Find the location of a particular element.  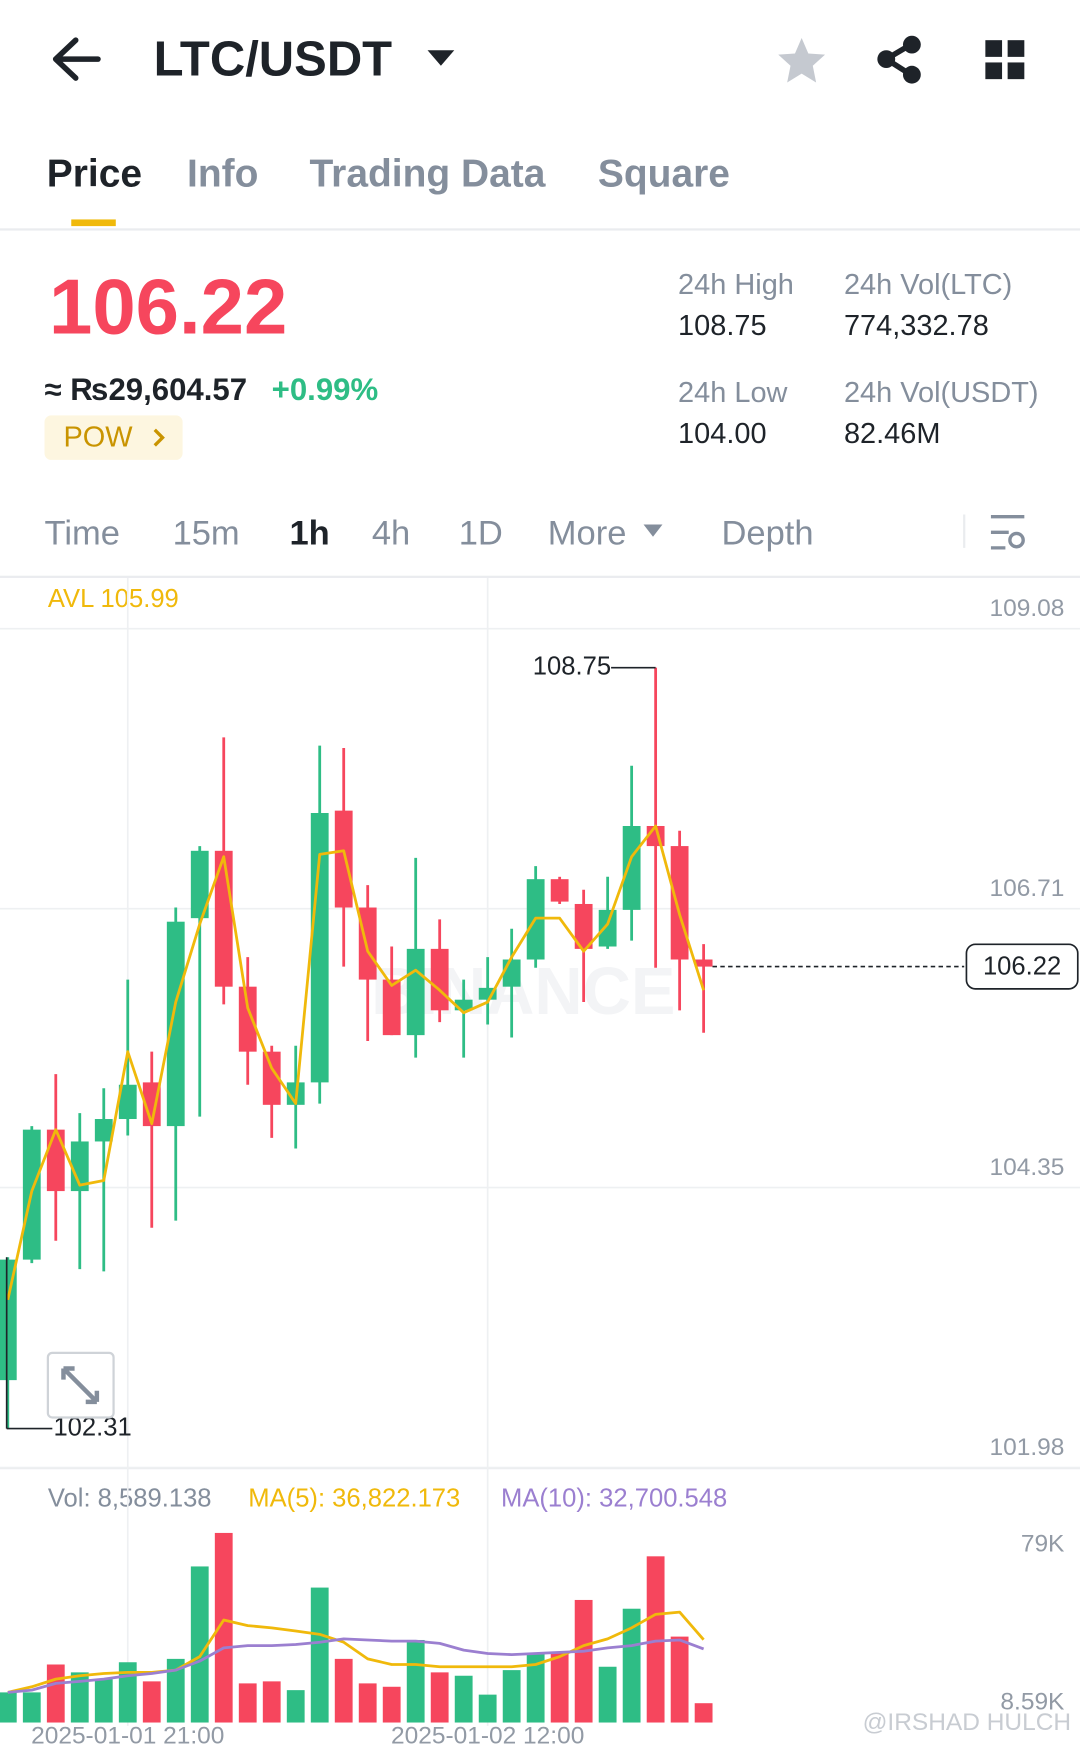

stat-value: 774,332.78 is located at coordinates (916, 326).